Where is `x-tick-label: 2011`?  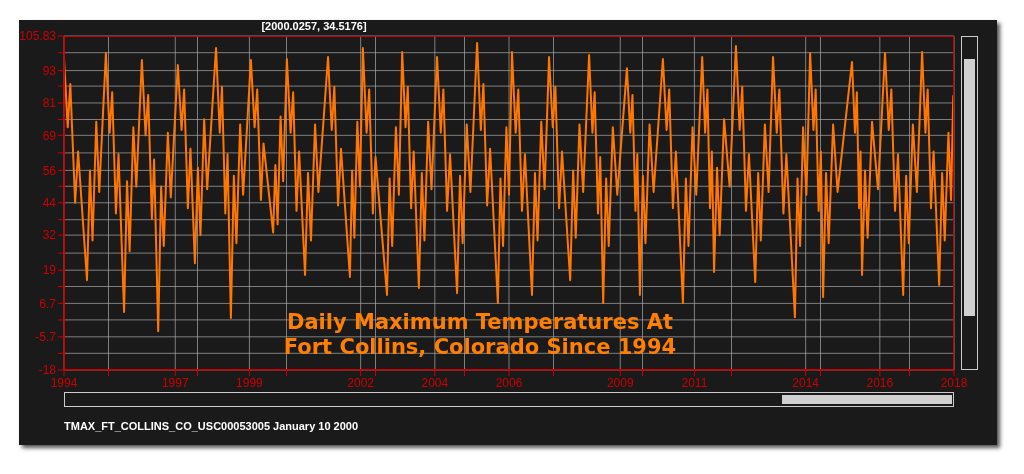
x-tick-label: 2011 is located at coordinates (694, 382).